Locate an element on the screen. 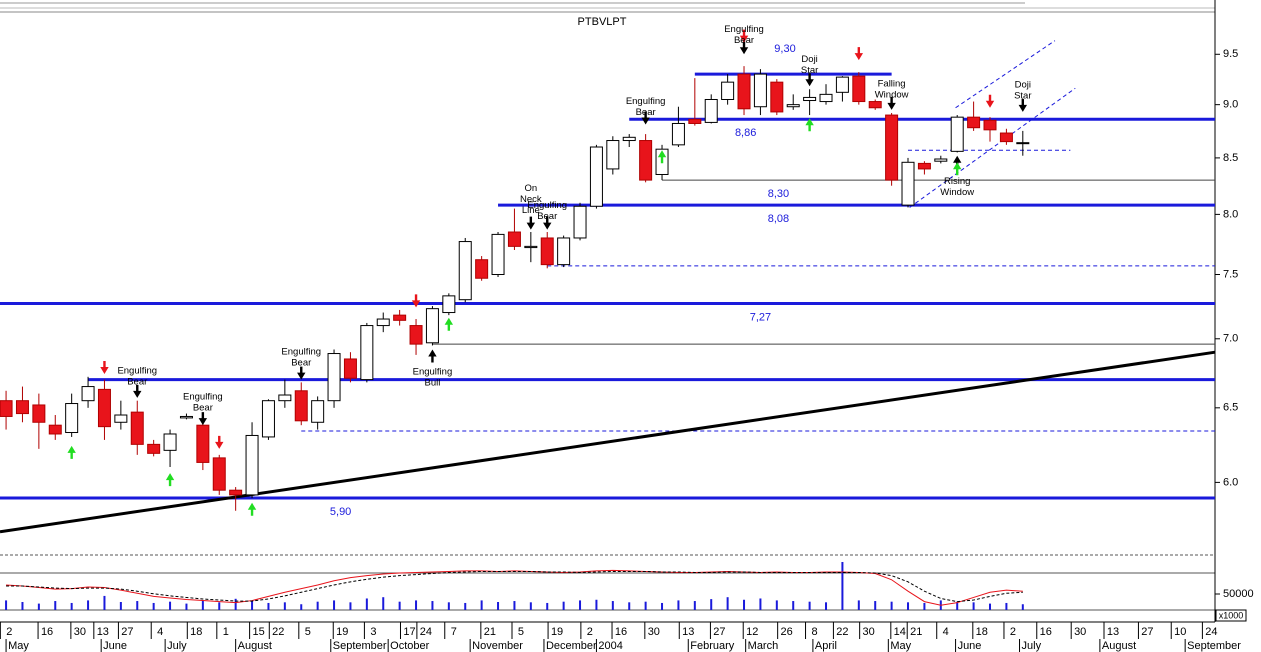  x-tick-label: 3 is located at coordinates (373, 632).